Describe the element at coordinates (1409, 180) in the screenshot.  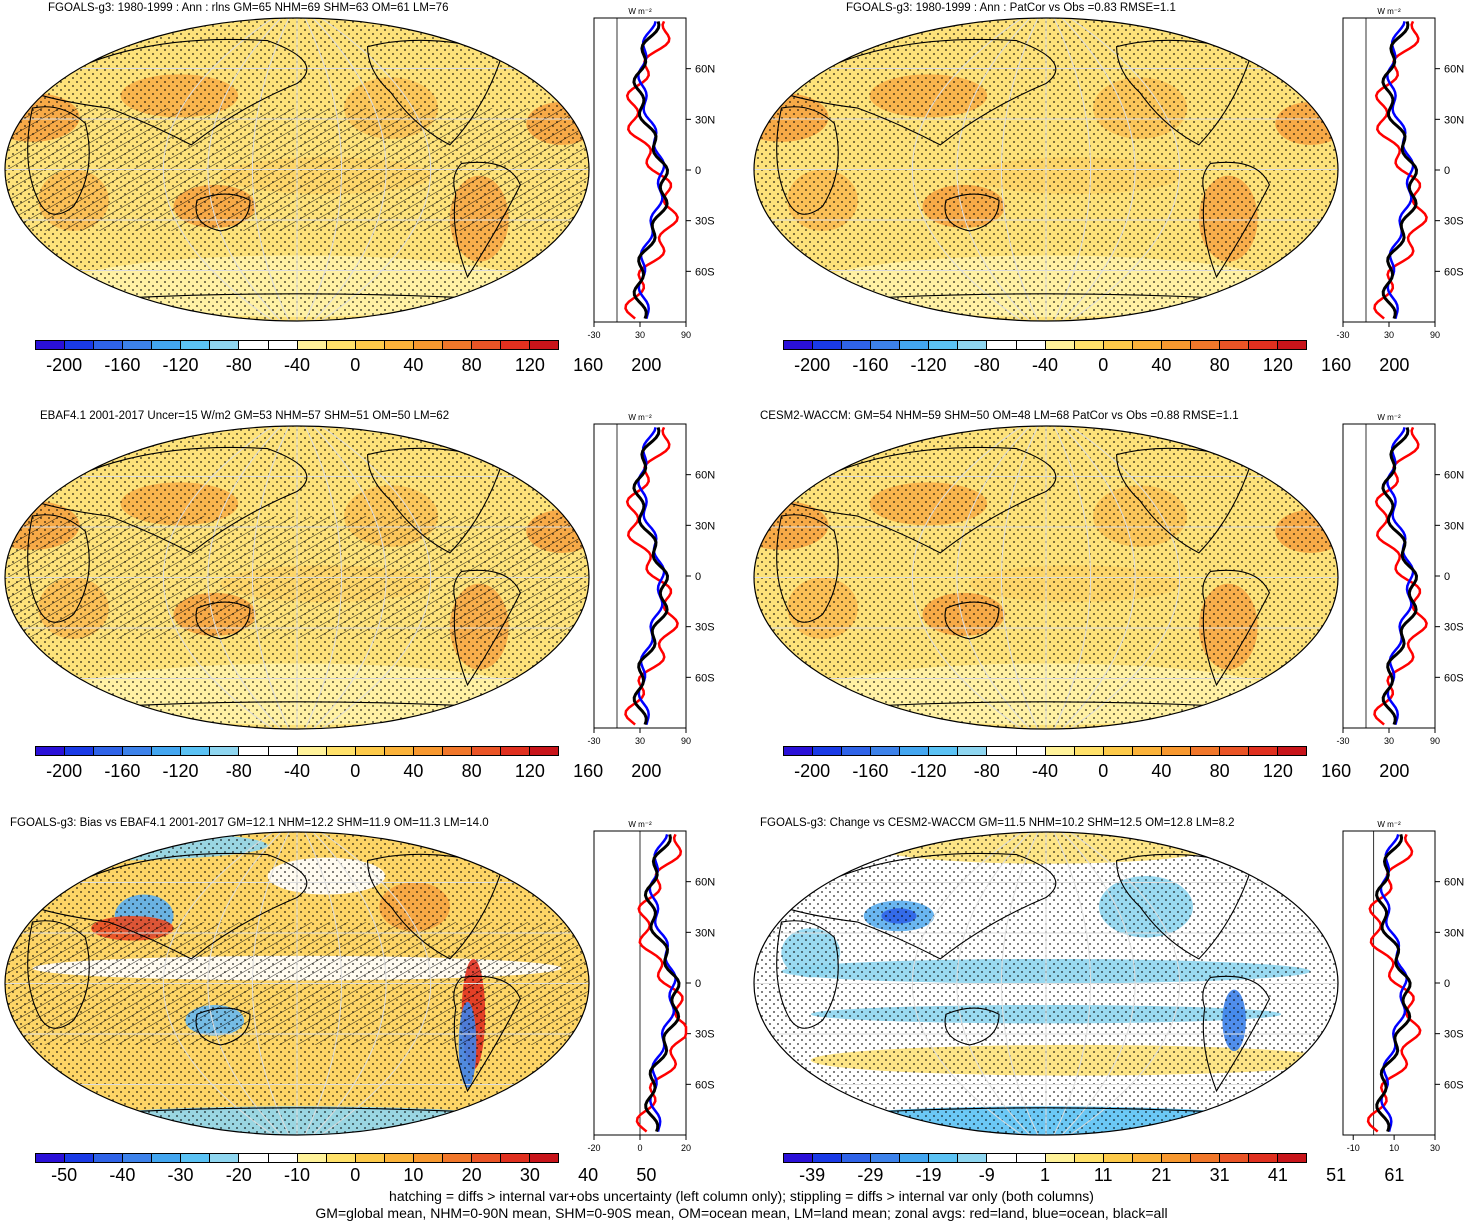
I see `zonal-mean-plot-2: W m⁻² 60N 30N 0 30S 60S -30 30 90` at that location.